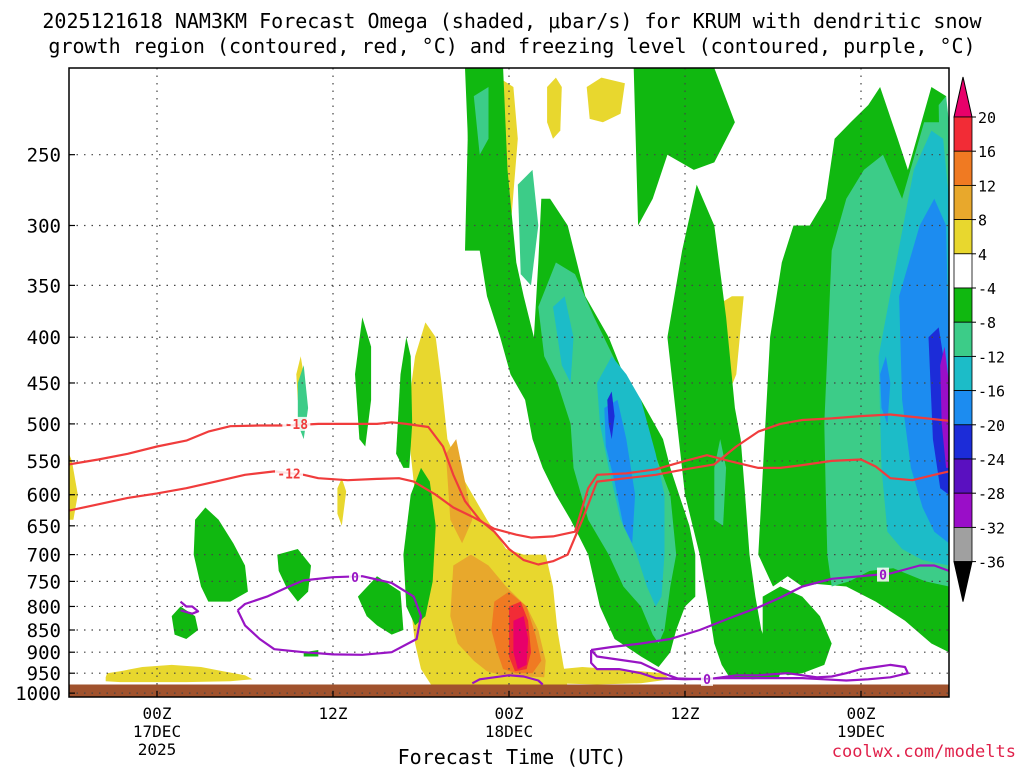 The width and height of the screenshot is (1024, 769). What do you see at coordinates (987, 152) in the screenshot?
I see `colorbar-label-1: 16` at bounding box center [987, 152].